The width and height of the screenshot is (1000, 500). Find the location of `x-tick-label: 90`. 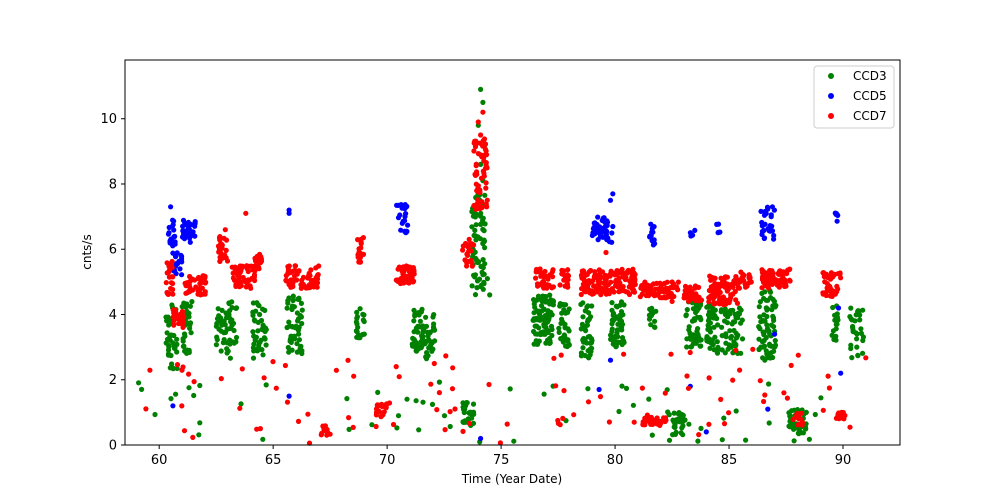

x-tick-label: 90 is located at coordinates (843, 460).